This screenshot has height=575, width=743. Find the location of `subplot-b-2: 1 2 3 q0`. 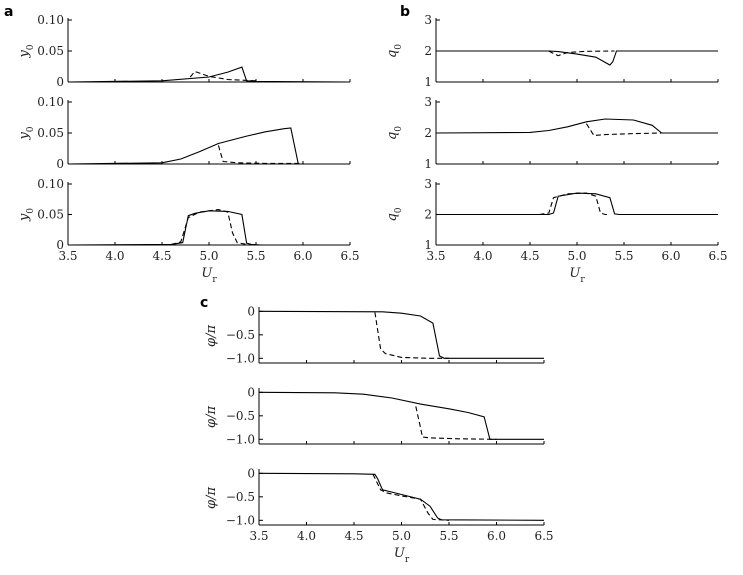

subplot-b-2: 1 2 3 q0 is located at coordinates (552, 133).